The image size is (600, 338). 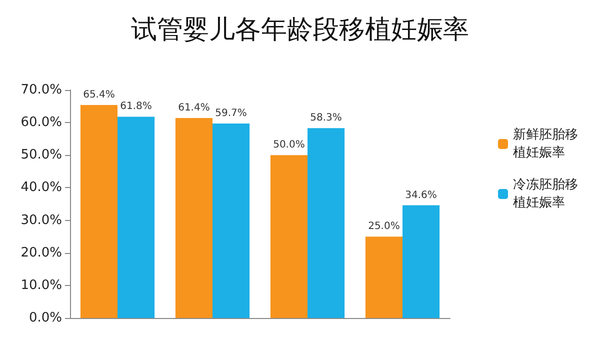 What do you see at coordinates (41, 155) in the screenshot?
I see `y-tick-label: 50.0%` at bounding box center [41, 155].